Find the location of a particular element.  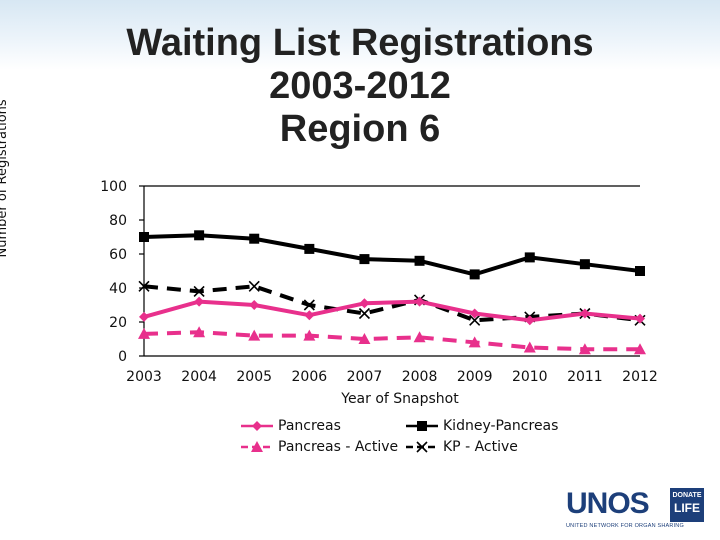

title-line-2: 2003-2012 is located at coordinates (360, 86).